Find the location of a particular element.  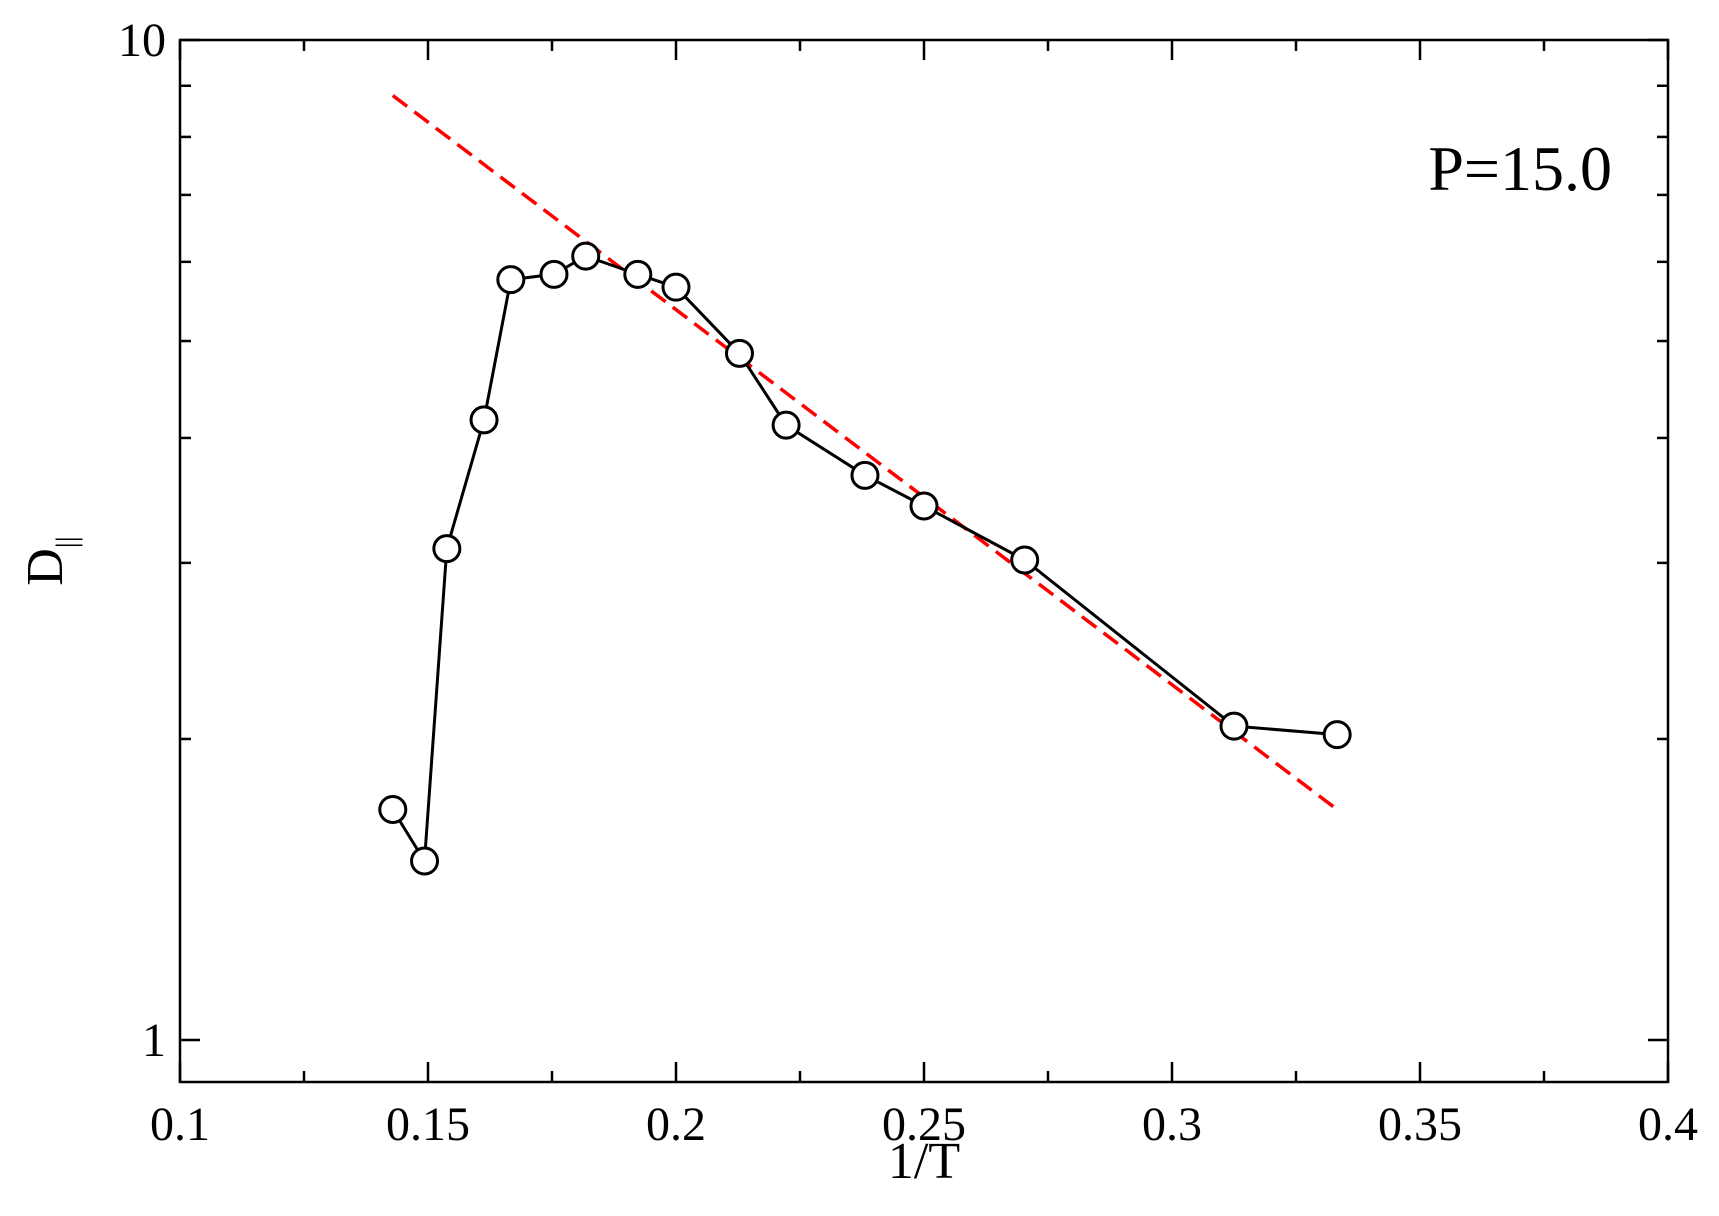

y-axis-label: D|| is located at coordinates (50, 561).